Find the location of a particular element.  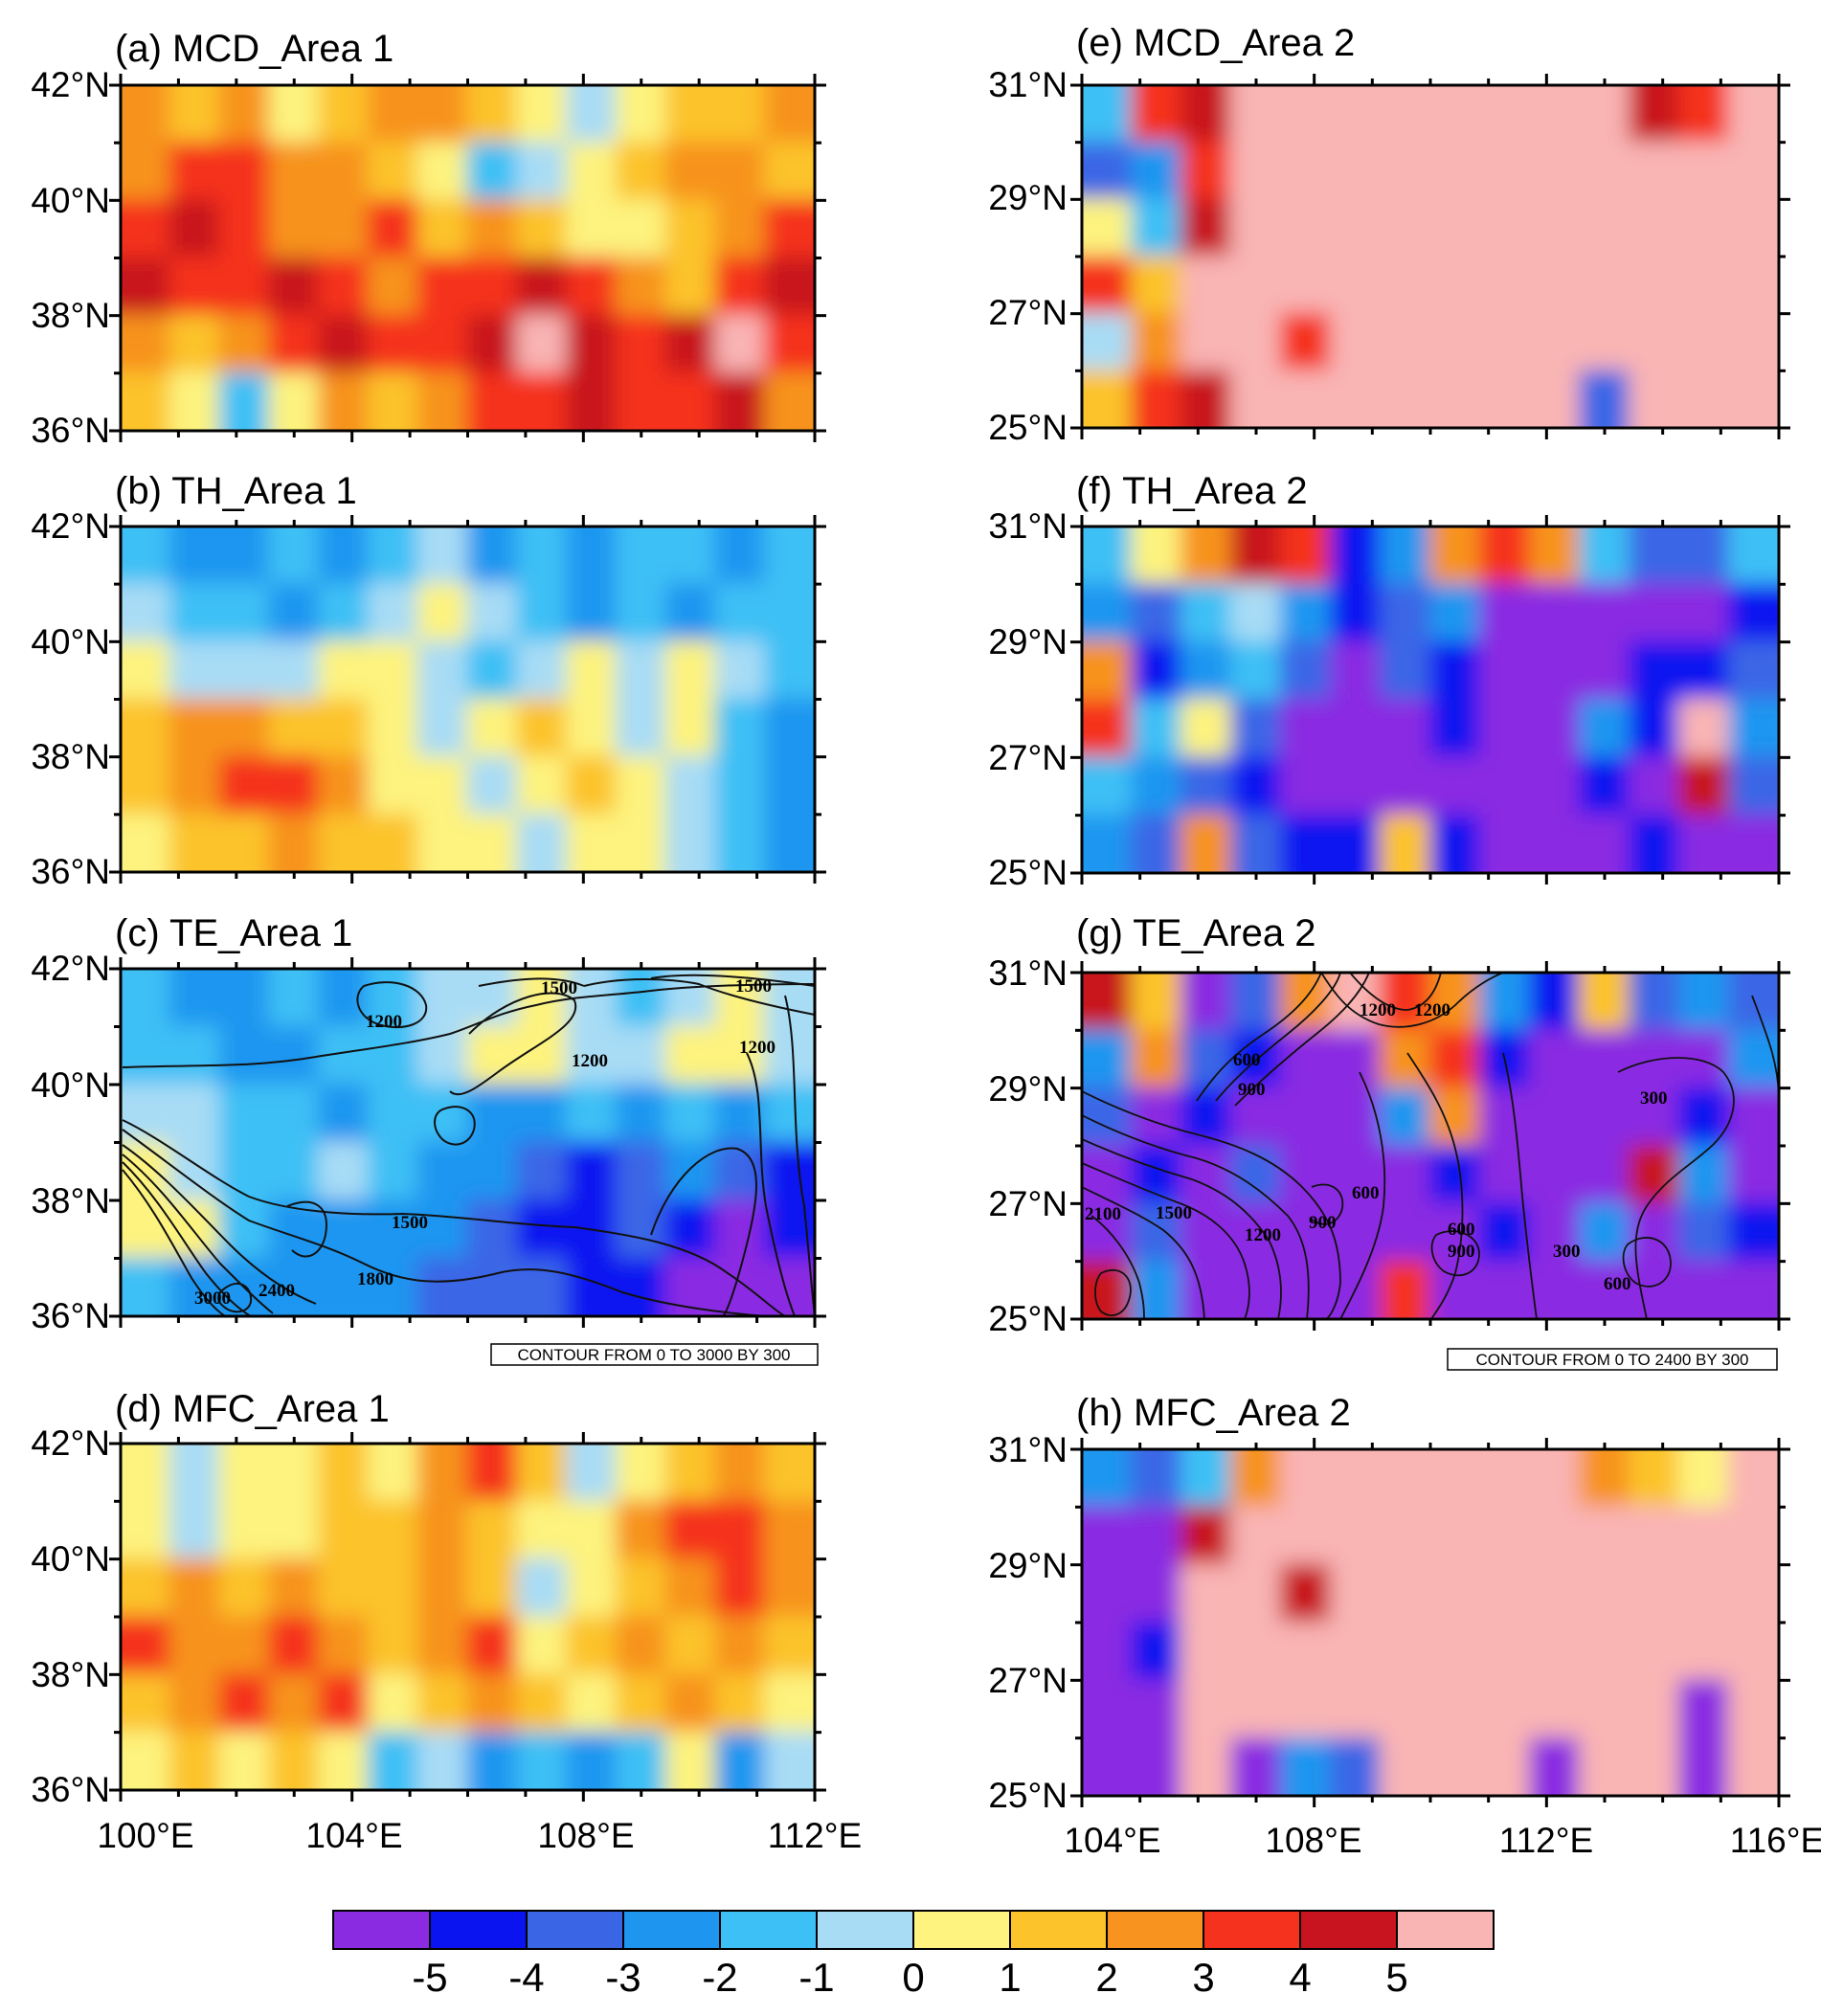

panel-h-x-ticks: 104°E 108°E 112°E 116°E is located at coordinates (1442, 1841).